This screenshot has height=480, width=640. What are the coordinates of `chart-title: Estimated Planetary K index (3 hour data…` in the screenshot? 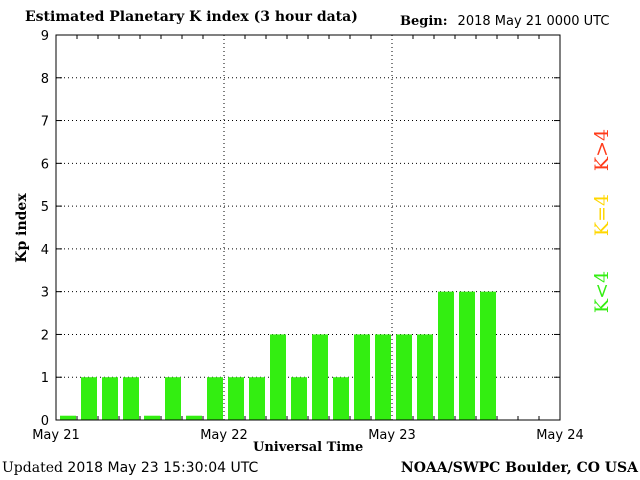 It's located at (191, 17).